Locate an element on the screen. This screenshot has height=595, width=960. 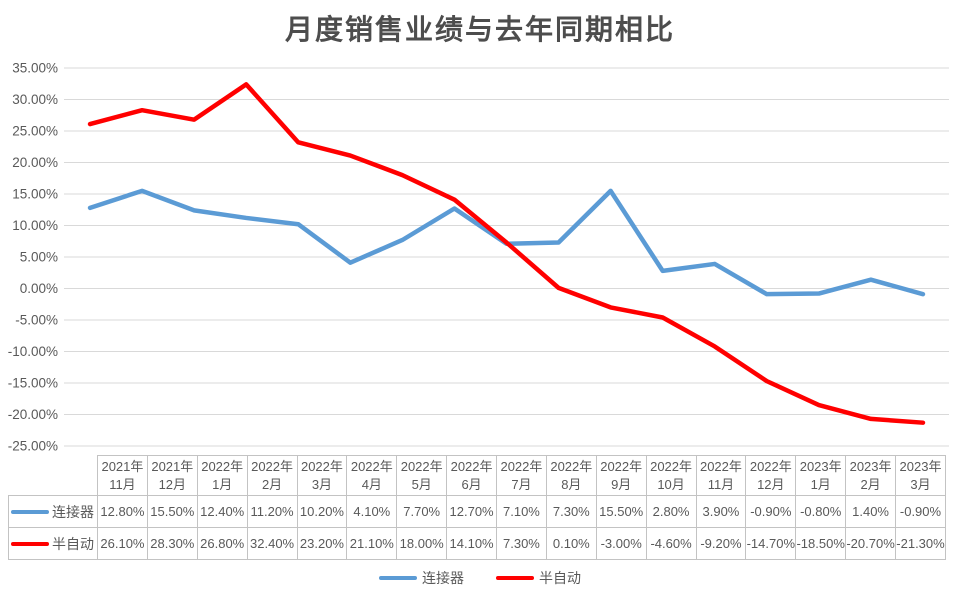
y-tick-label: 5.00% is located at coordinates (39, 257).